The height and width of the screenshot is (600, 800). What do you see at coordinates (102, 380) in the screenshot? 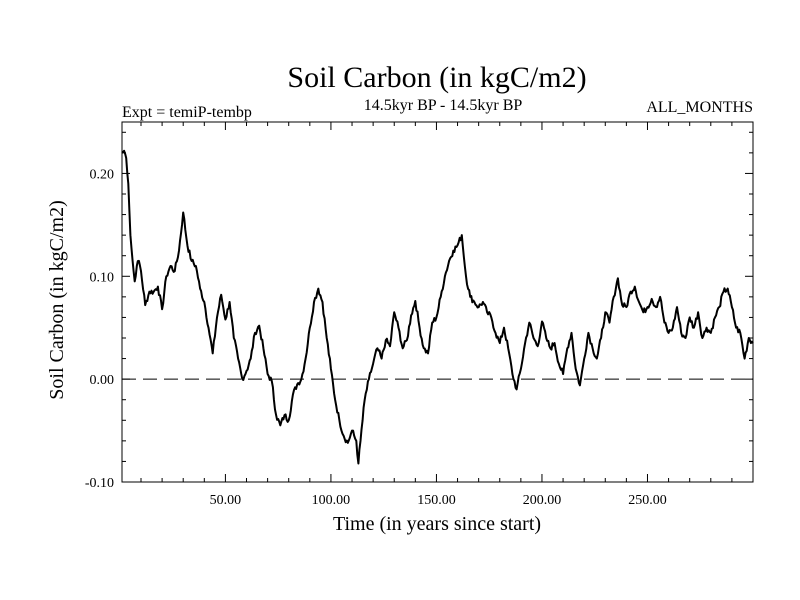
I see `y-tick-label: 0.00` at bounding box center [102, 380].